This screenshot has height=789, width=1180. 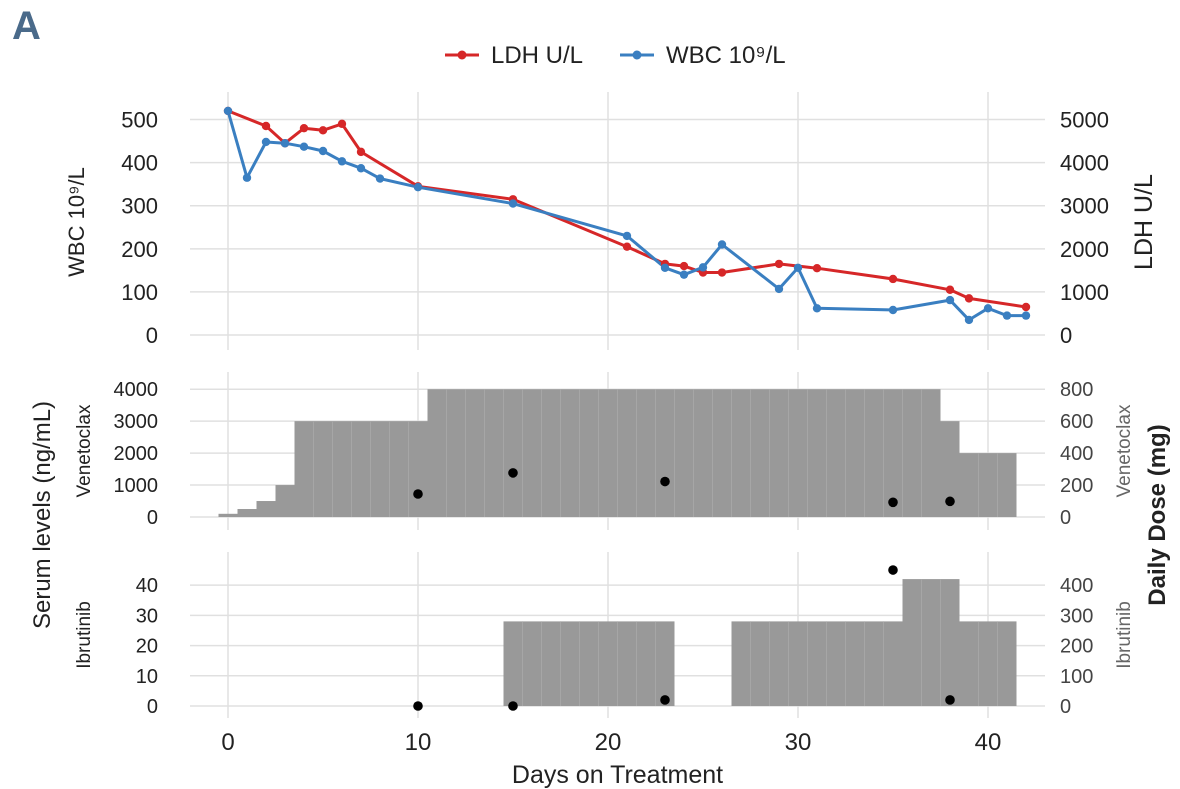 What do you see at coordinates (1066, 335) in the screenshot?
I see `tick-label-ldh: 0` at bounding box center [1066, 335].